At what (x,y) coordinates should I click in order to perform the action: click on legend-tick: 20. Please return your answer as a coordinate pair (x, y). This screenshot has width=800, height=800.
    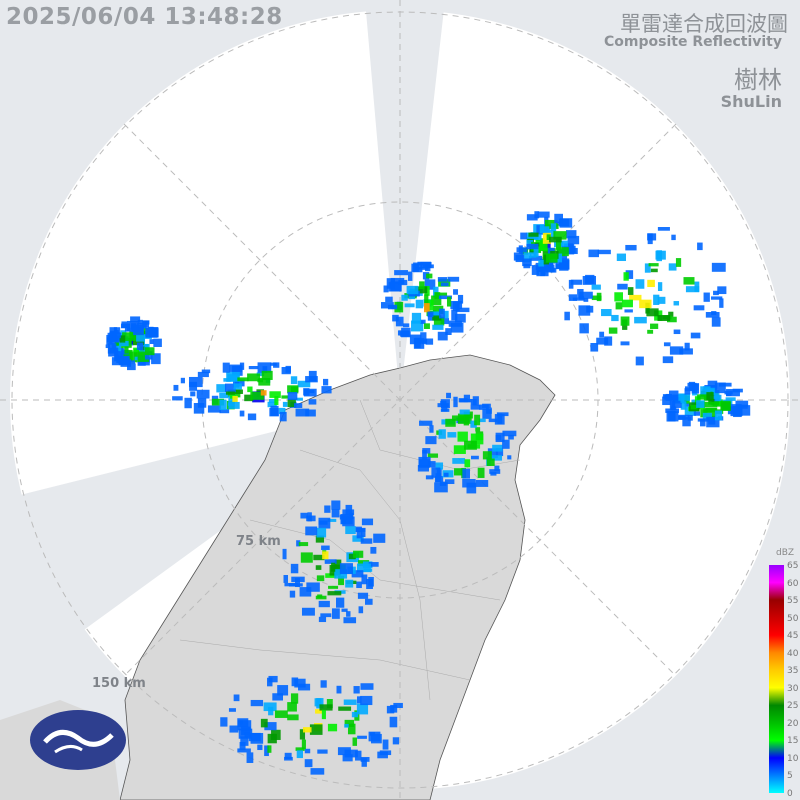
    Looking at the image, I should click on (793, 723).